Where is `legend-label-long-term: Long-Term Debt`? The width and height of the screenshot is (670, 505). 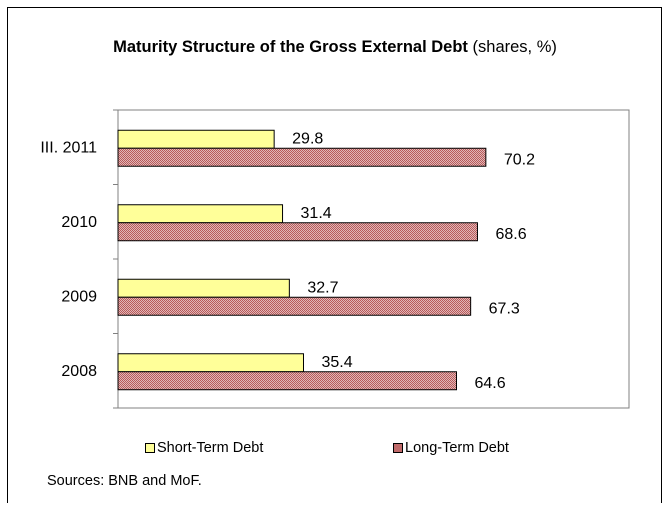
legend-label-long-term: Long-Term Debt is located at coordinates (457, 448).